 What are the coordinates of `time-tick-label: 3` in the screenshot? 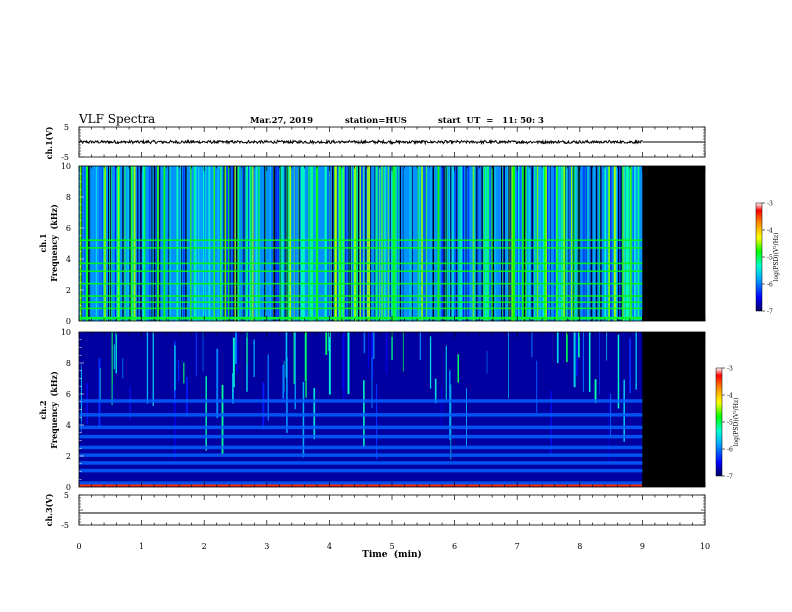 It's located at (266, 546).